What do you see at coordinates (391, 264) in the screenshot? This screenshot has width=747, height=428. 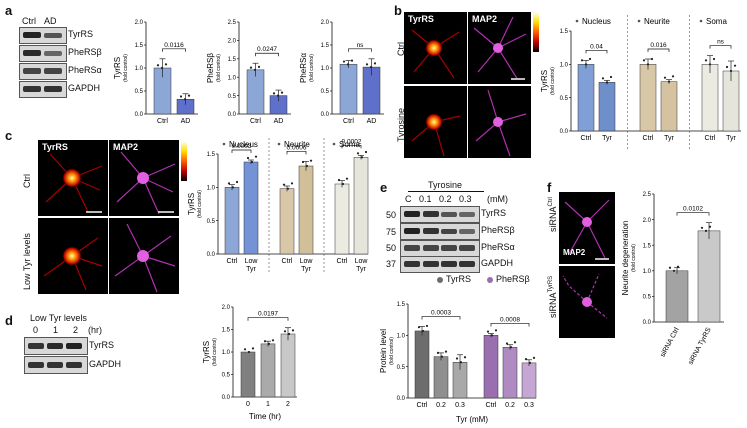 I see `blot-e-mw-4: 37` at bounding box center [391, 264].